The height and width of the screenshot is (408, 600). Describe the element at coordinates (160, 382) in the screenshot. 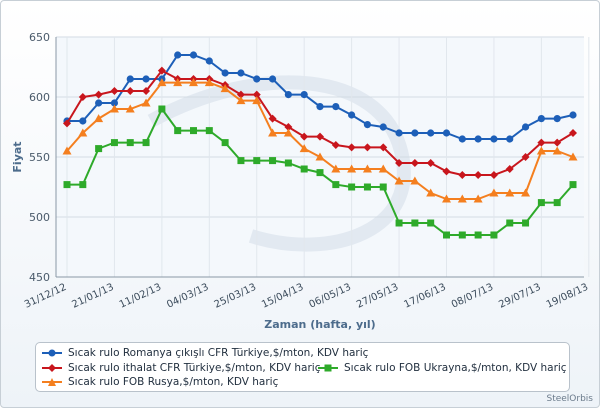

I see `legend-item-rusya: Sıcak rulo FOB Rusya,$/mton, KDV hariç` at that location.